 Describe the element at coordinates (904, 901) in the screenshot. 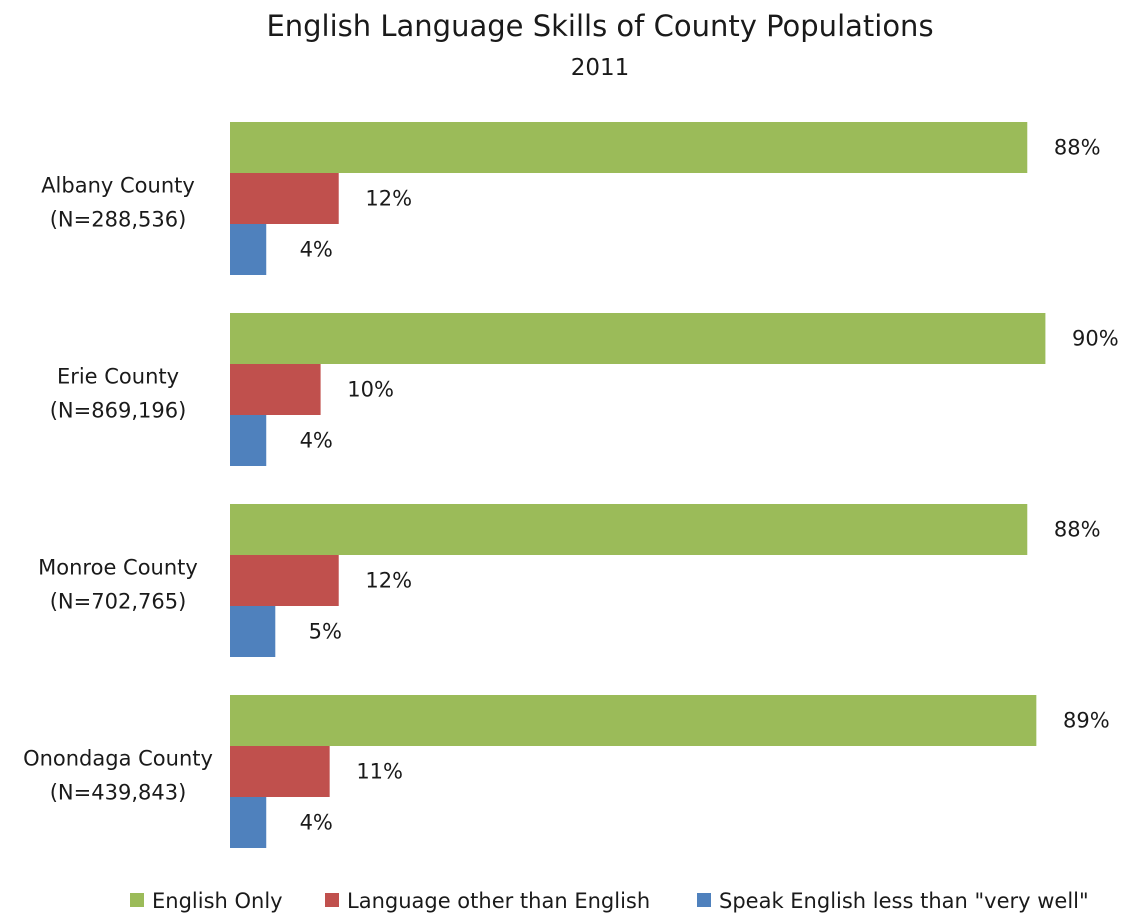

I see `legend-label: Speak English less than "very well"` at that location.